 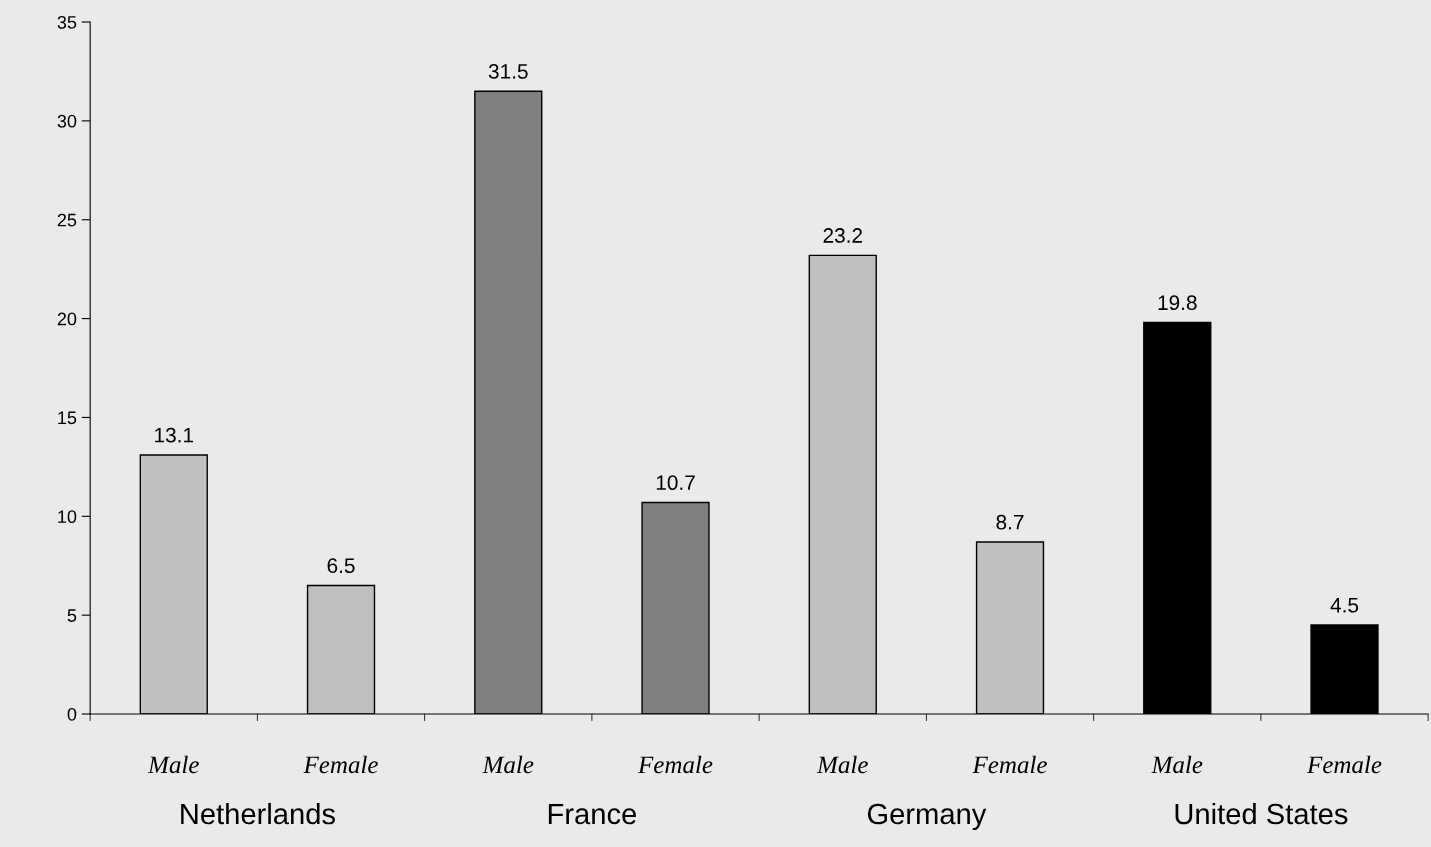 What do you see at coordinates (67, 319) in the screenshot?
I see `y-tick-label: 20` at bounding box center [67, 319].